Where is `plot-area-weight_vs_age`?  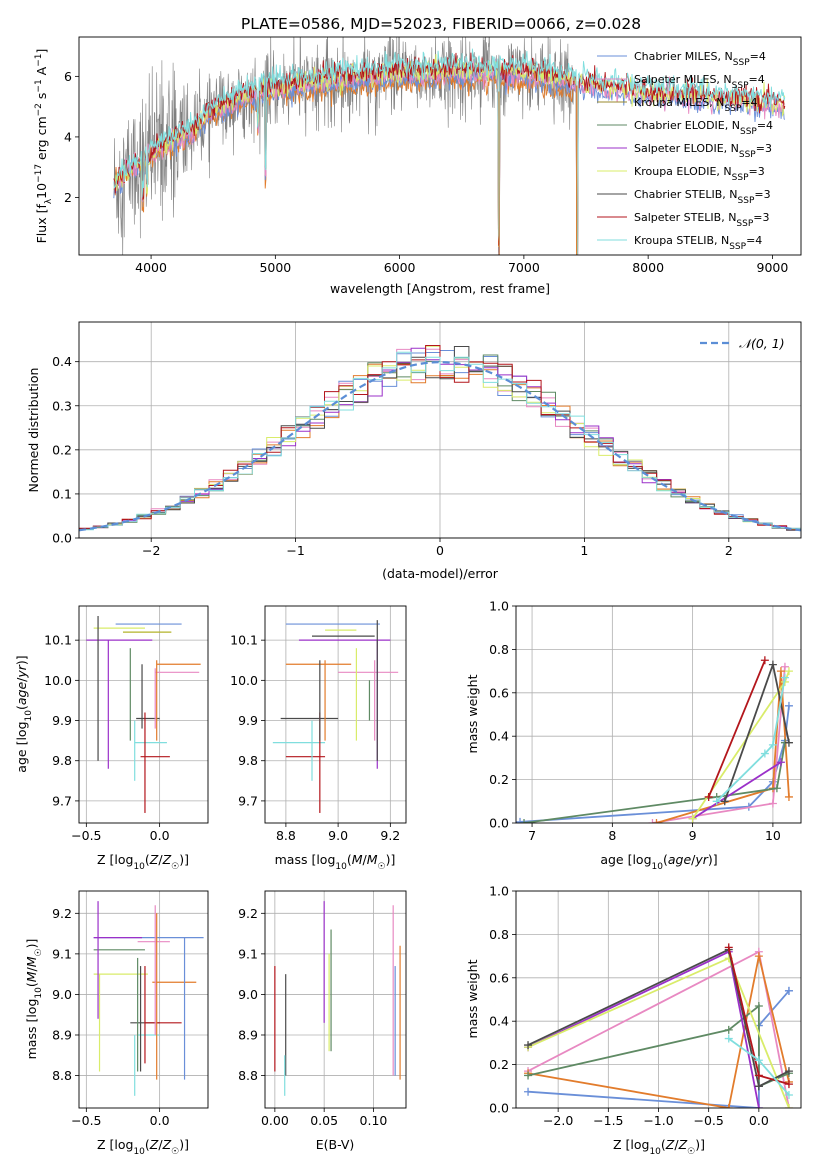 plot-area-weight_vs_age is located at coordinates (658, 714).